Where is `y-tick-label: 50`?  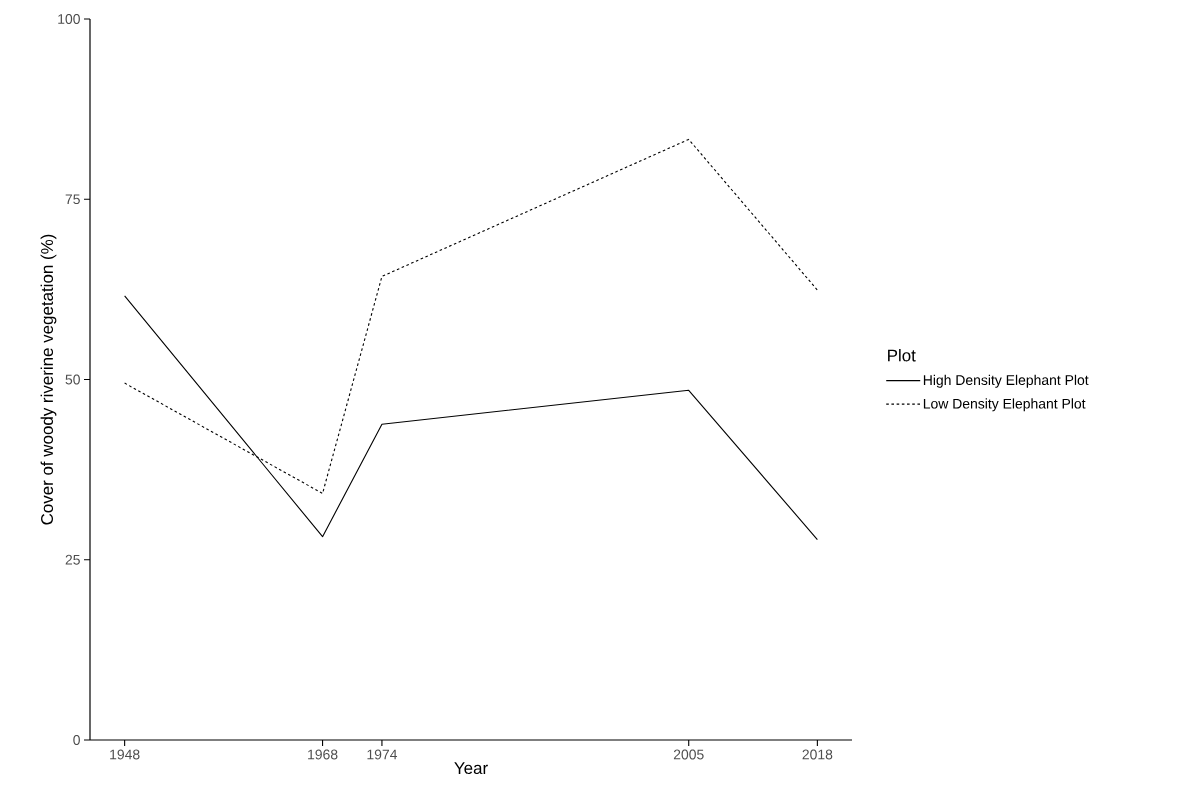 y-tick-label: 50 is located at coordinates (72, 379).